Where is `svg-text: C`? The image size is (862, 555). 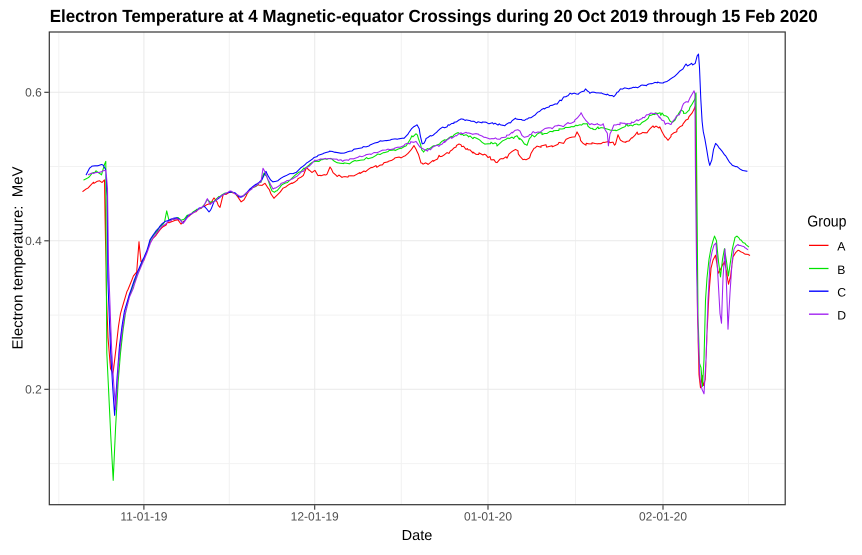 svg-text: C is located at coordinates (841, 293).